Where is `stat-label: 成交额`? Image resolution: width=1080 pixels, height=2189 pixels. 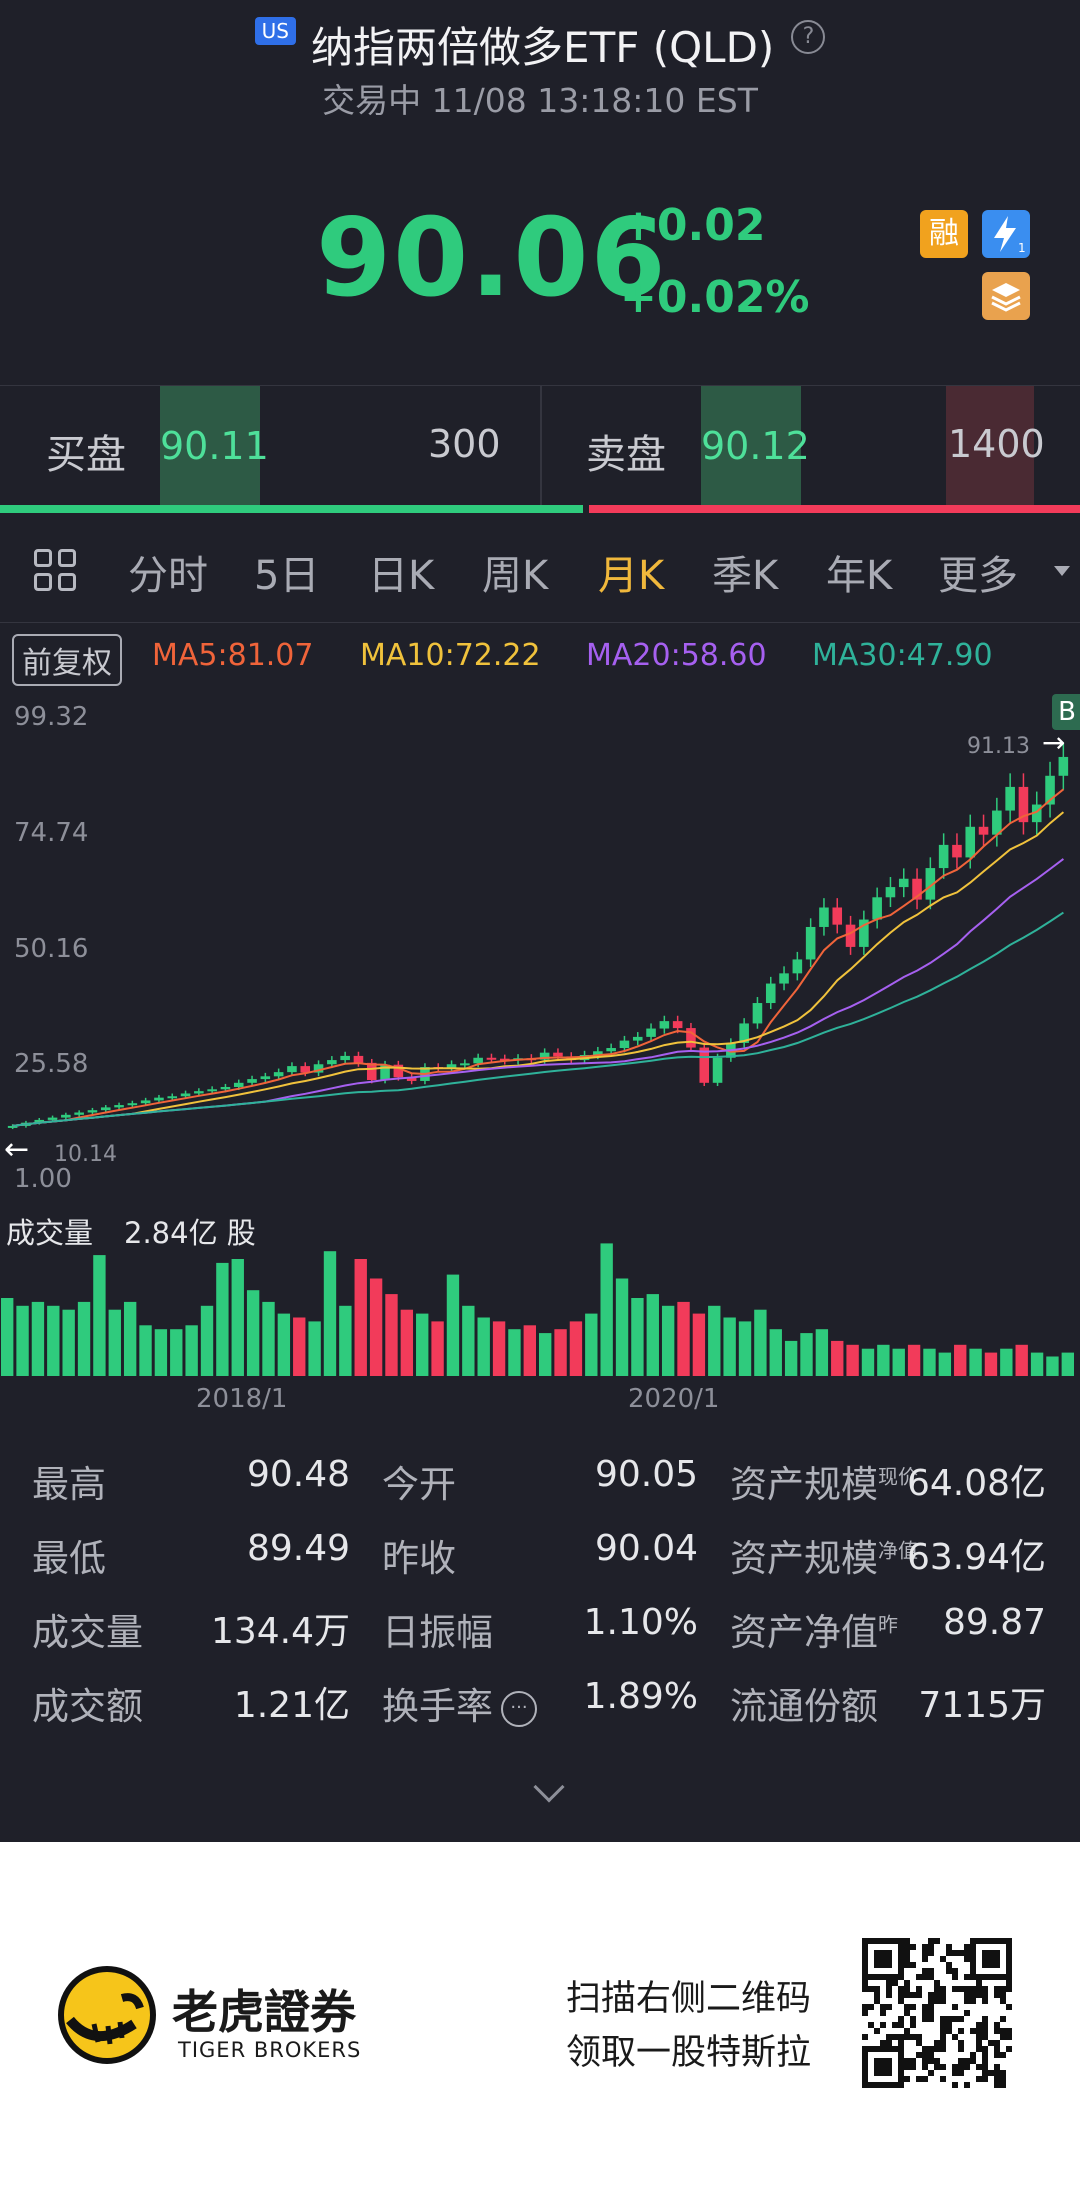 stat-label: 成交额 is located at coordinates (87, 1706).